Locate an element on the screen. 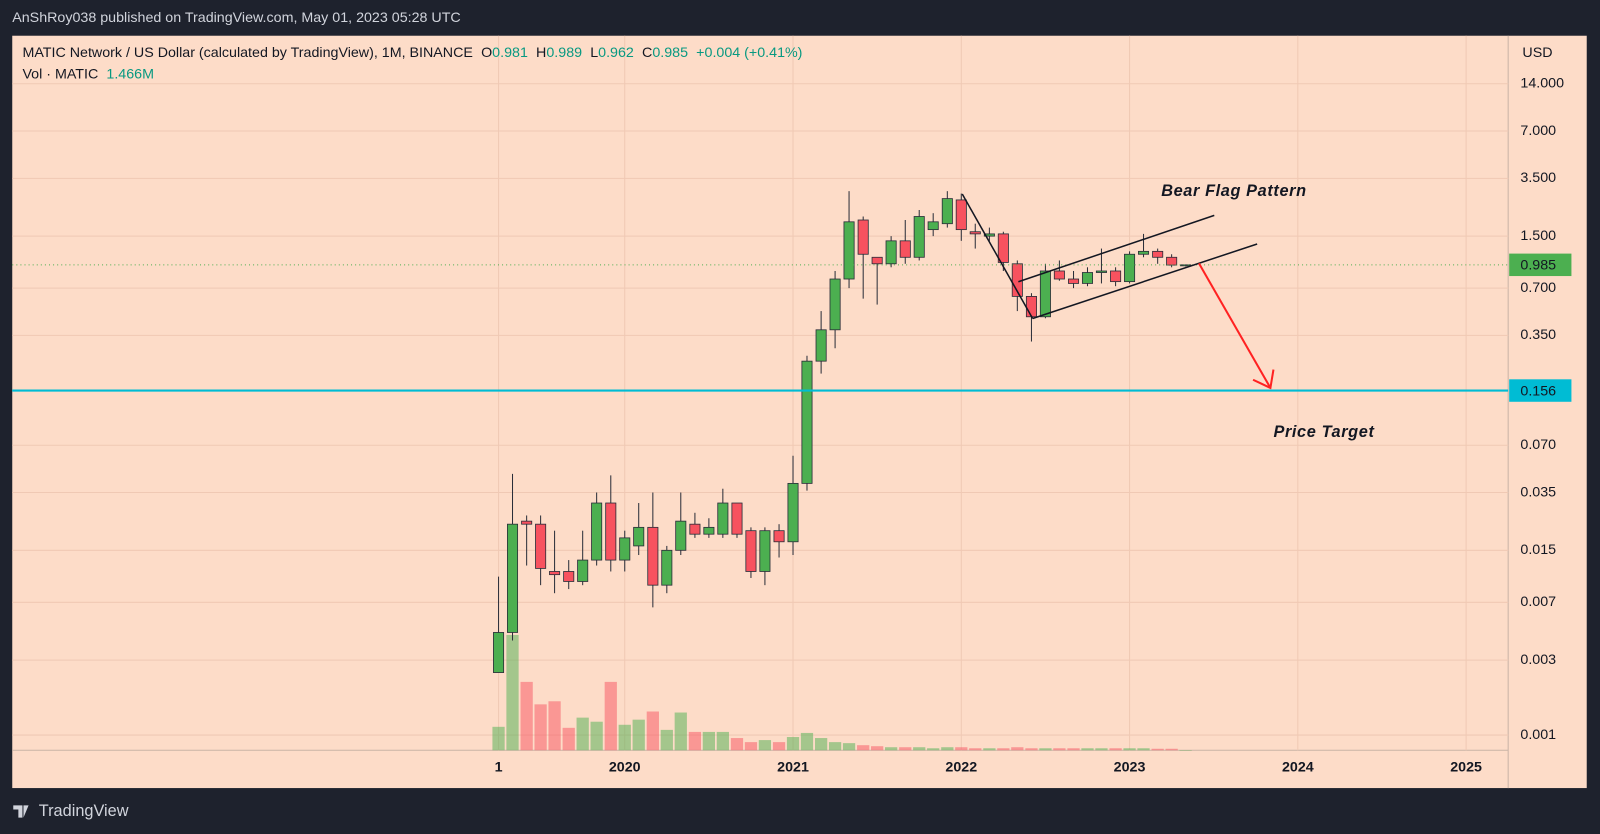 This screenshot has height=834, width=1600. volume-value: 1.466M is located at coordinates (130, 74).